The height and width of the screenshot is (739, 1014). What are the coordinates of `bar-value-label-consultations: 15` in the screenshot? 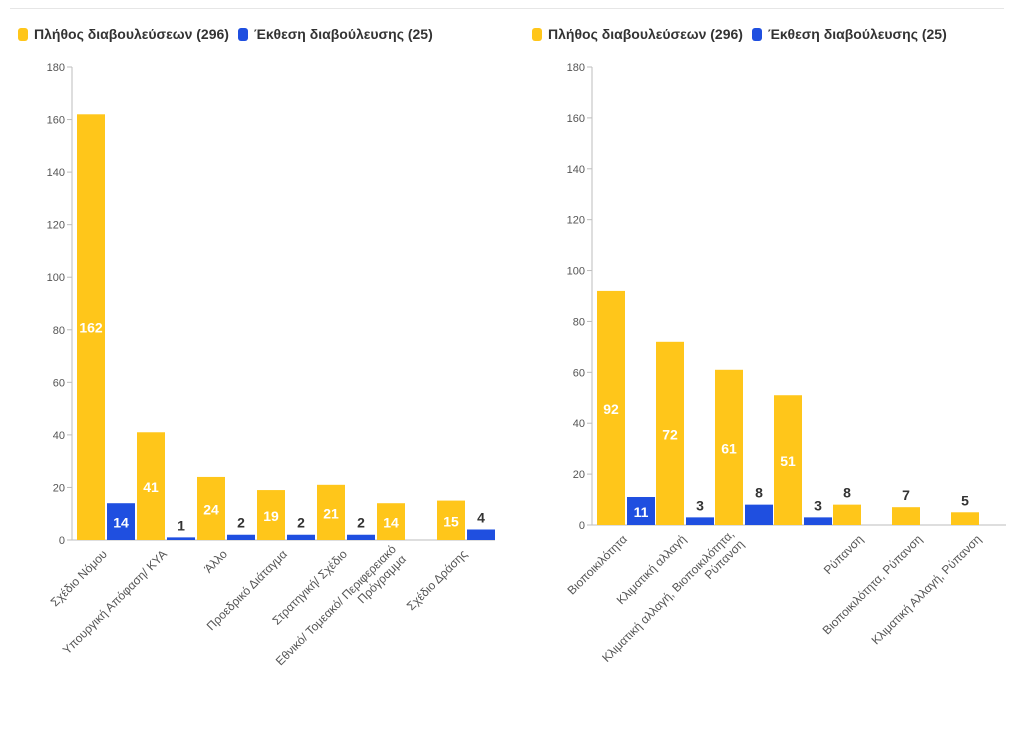 It's located at (451, 521).